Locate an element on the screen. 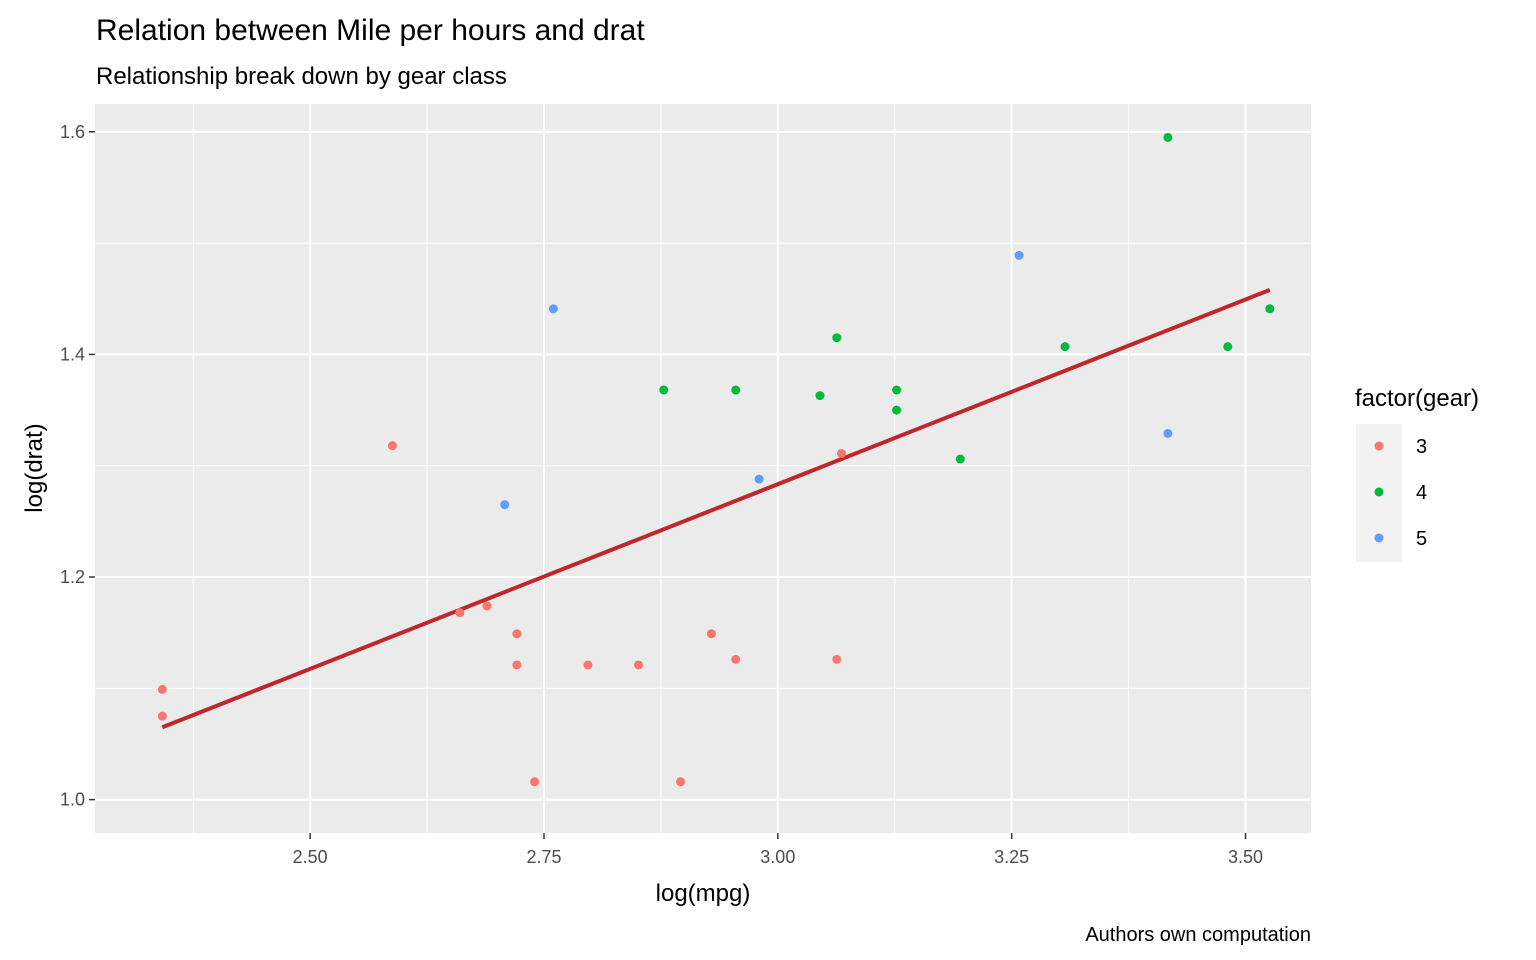 This screenshot has width=1536, height=960. legend: factor(gear) 3 4 5 is located at coordinates (1417, 473).